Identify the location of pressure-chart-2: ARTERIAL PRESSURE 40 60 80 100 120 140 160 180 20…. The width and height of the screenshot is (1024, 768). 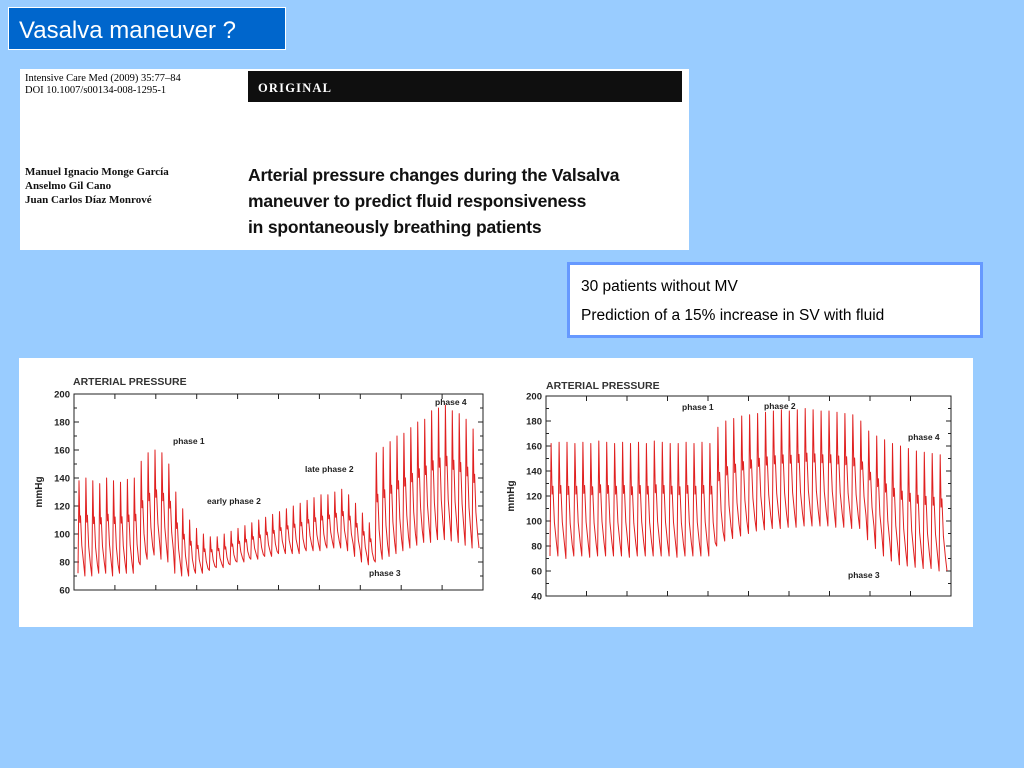
(729, 491).